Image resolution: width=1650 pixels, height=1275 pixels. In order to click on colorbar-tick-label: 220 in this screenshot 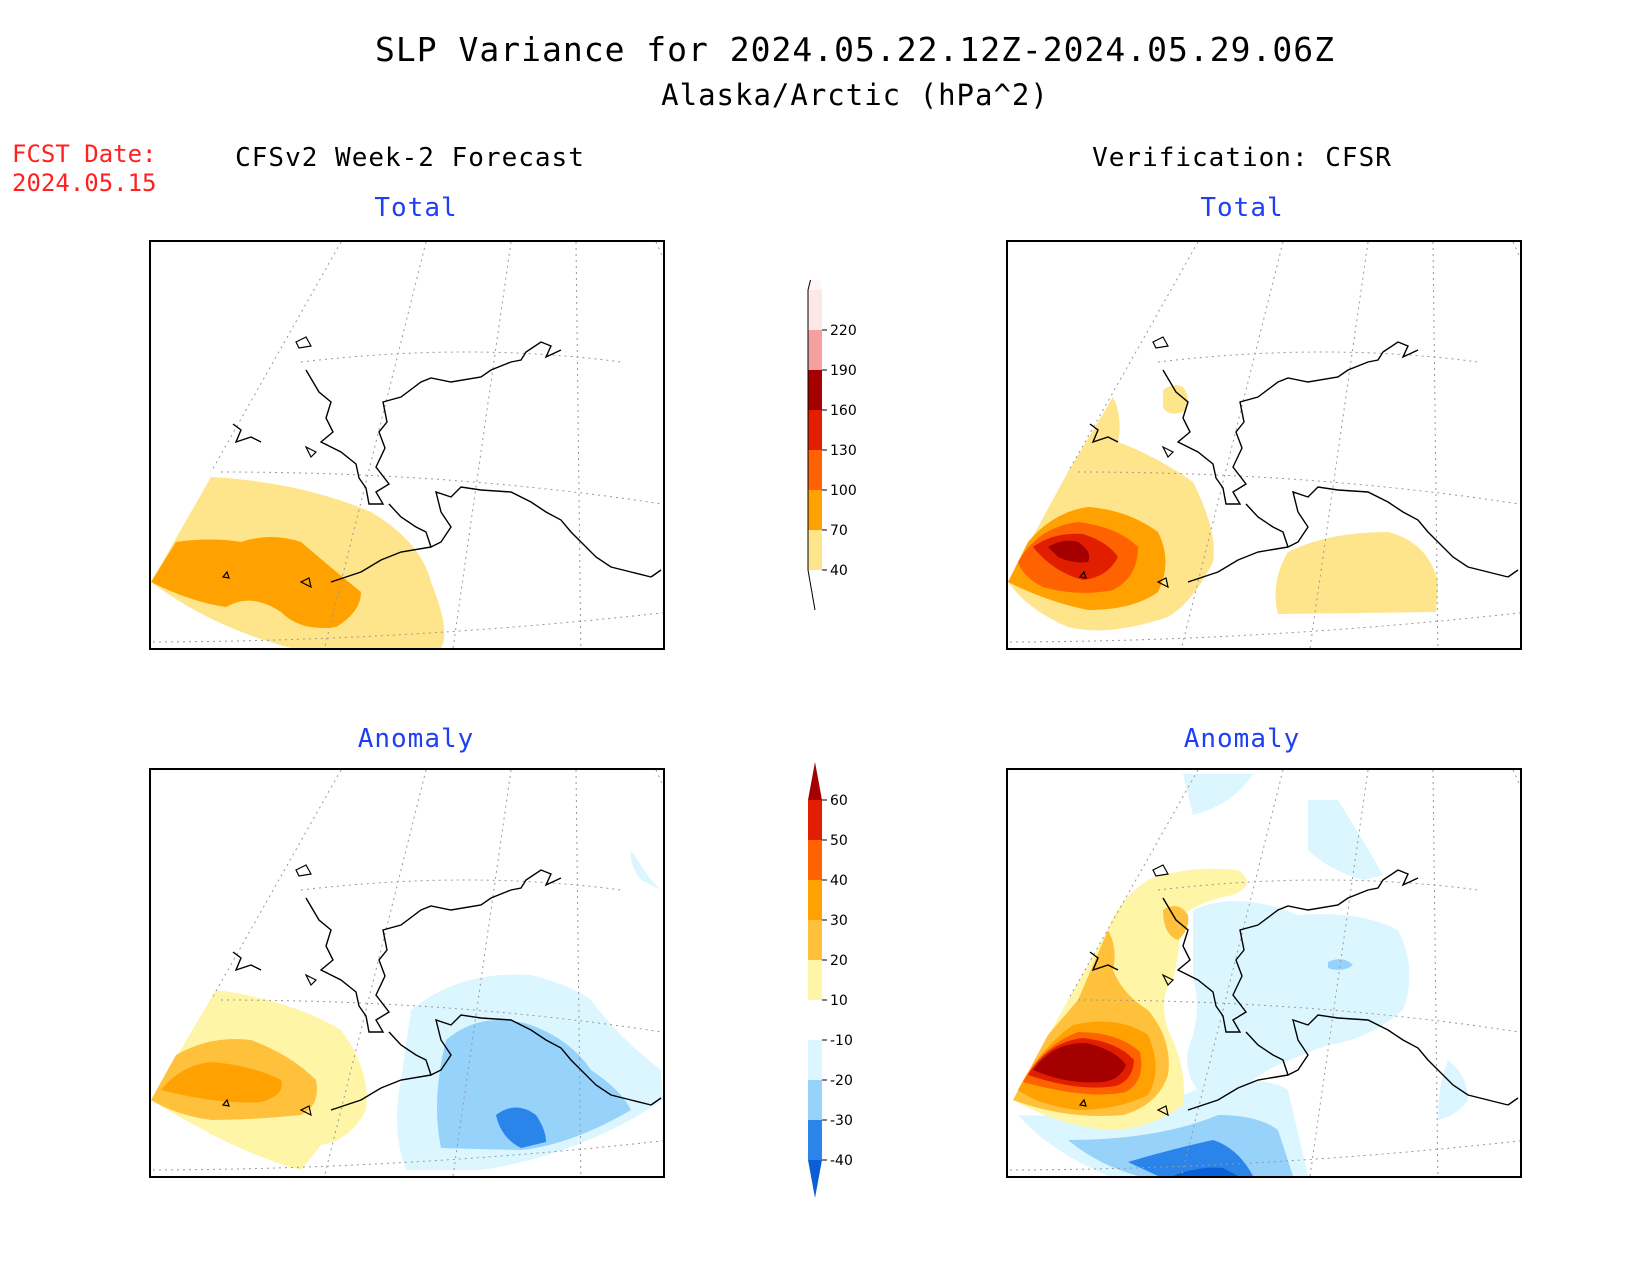, I will do `click(843, 331)`.